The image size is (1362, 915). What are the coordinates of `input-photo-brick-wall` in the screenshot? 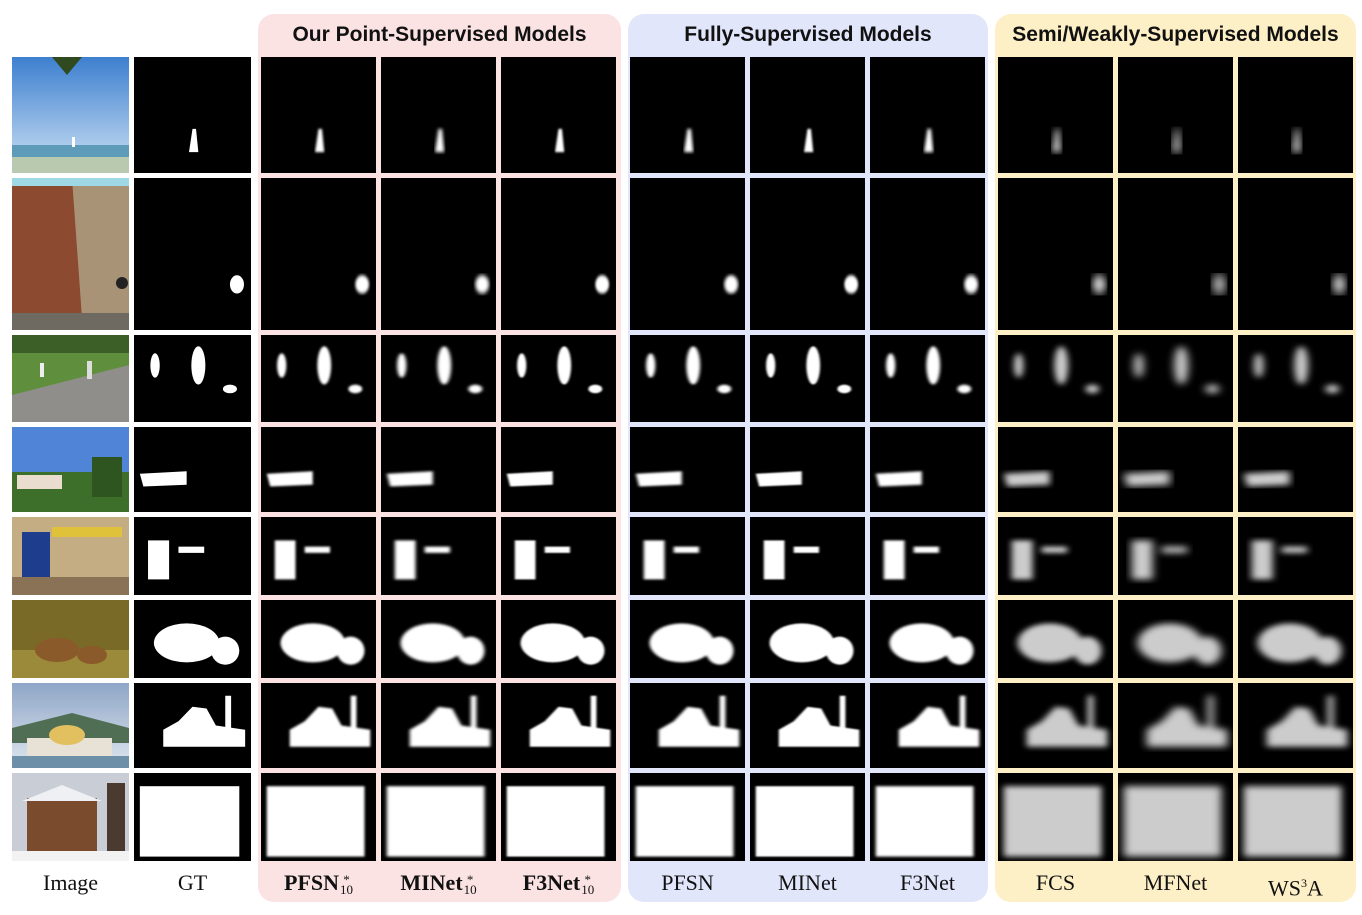 It's located at (70, 254).